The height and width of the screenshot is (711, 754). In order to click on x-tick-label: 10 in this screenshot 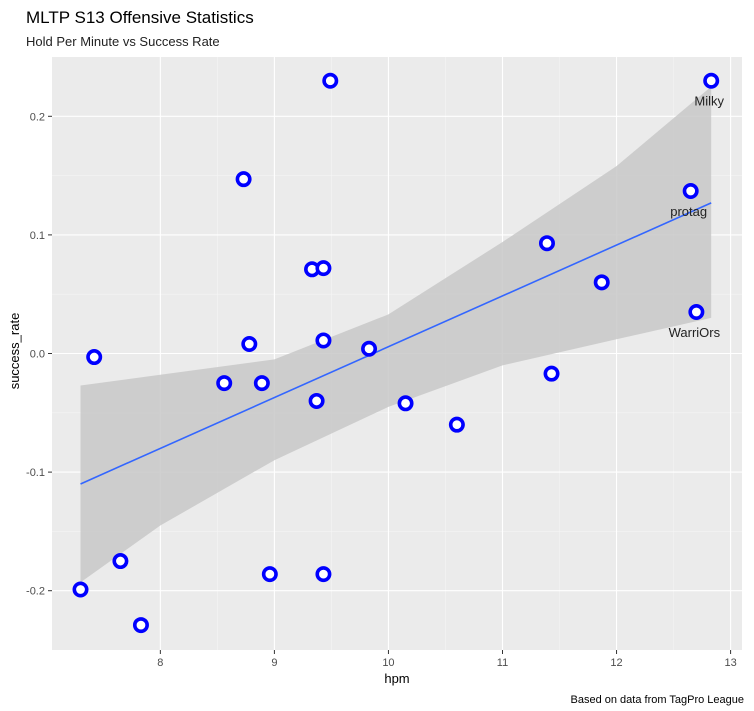, I will do `click(388, 663)`.